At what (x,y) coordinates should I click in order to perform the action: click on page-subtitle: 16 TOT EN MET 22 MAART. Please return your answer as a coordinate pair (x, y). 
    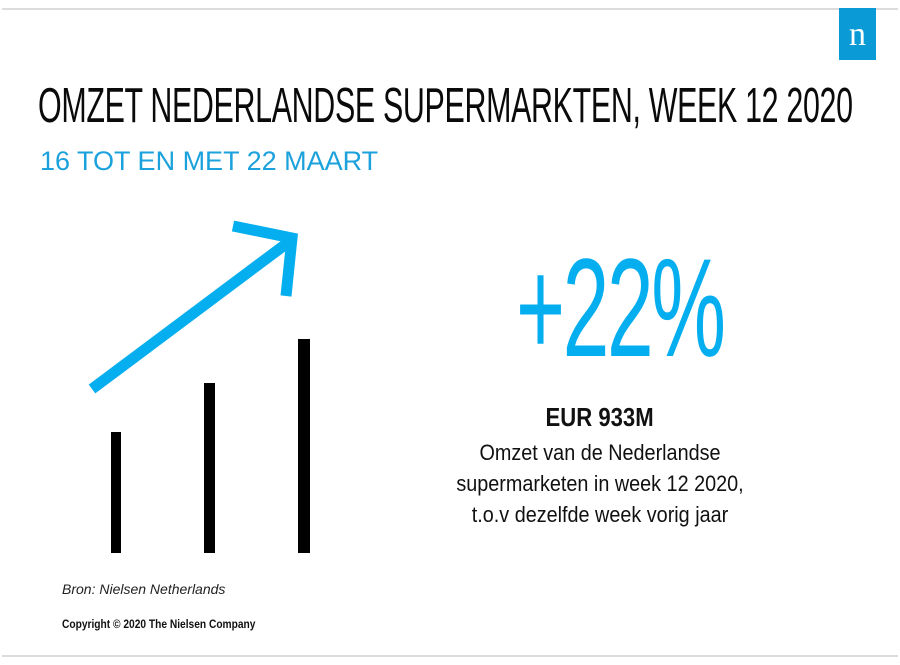
    Looking at the image, I should click on (209, 161).